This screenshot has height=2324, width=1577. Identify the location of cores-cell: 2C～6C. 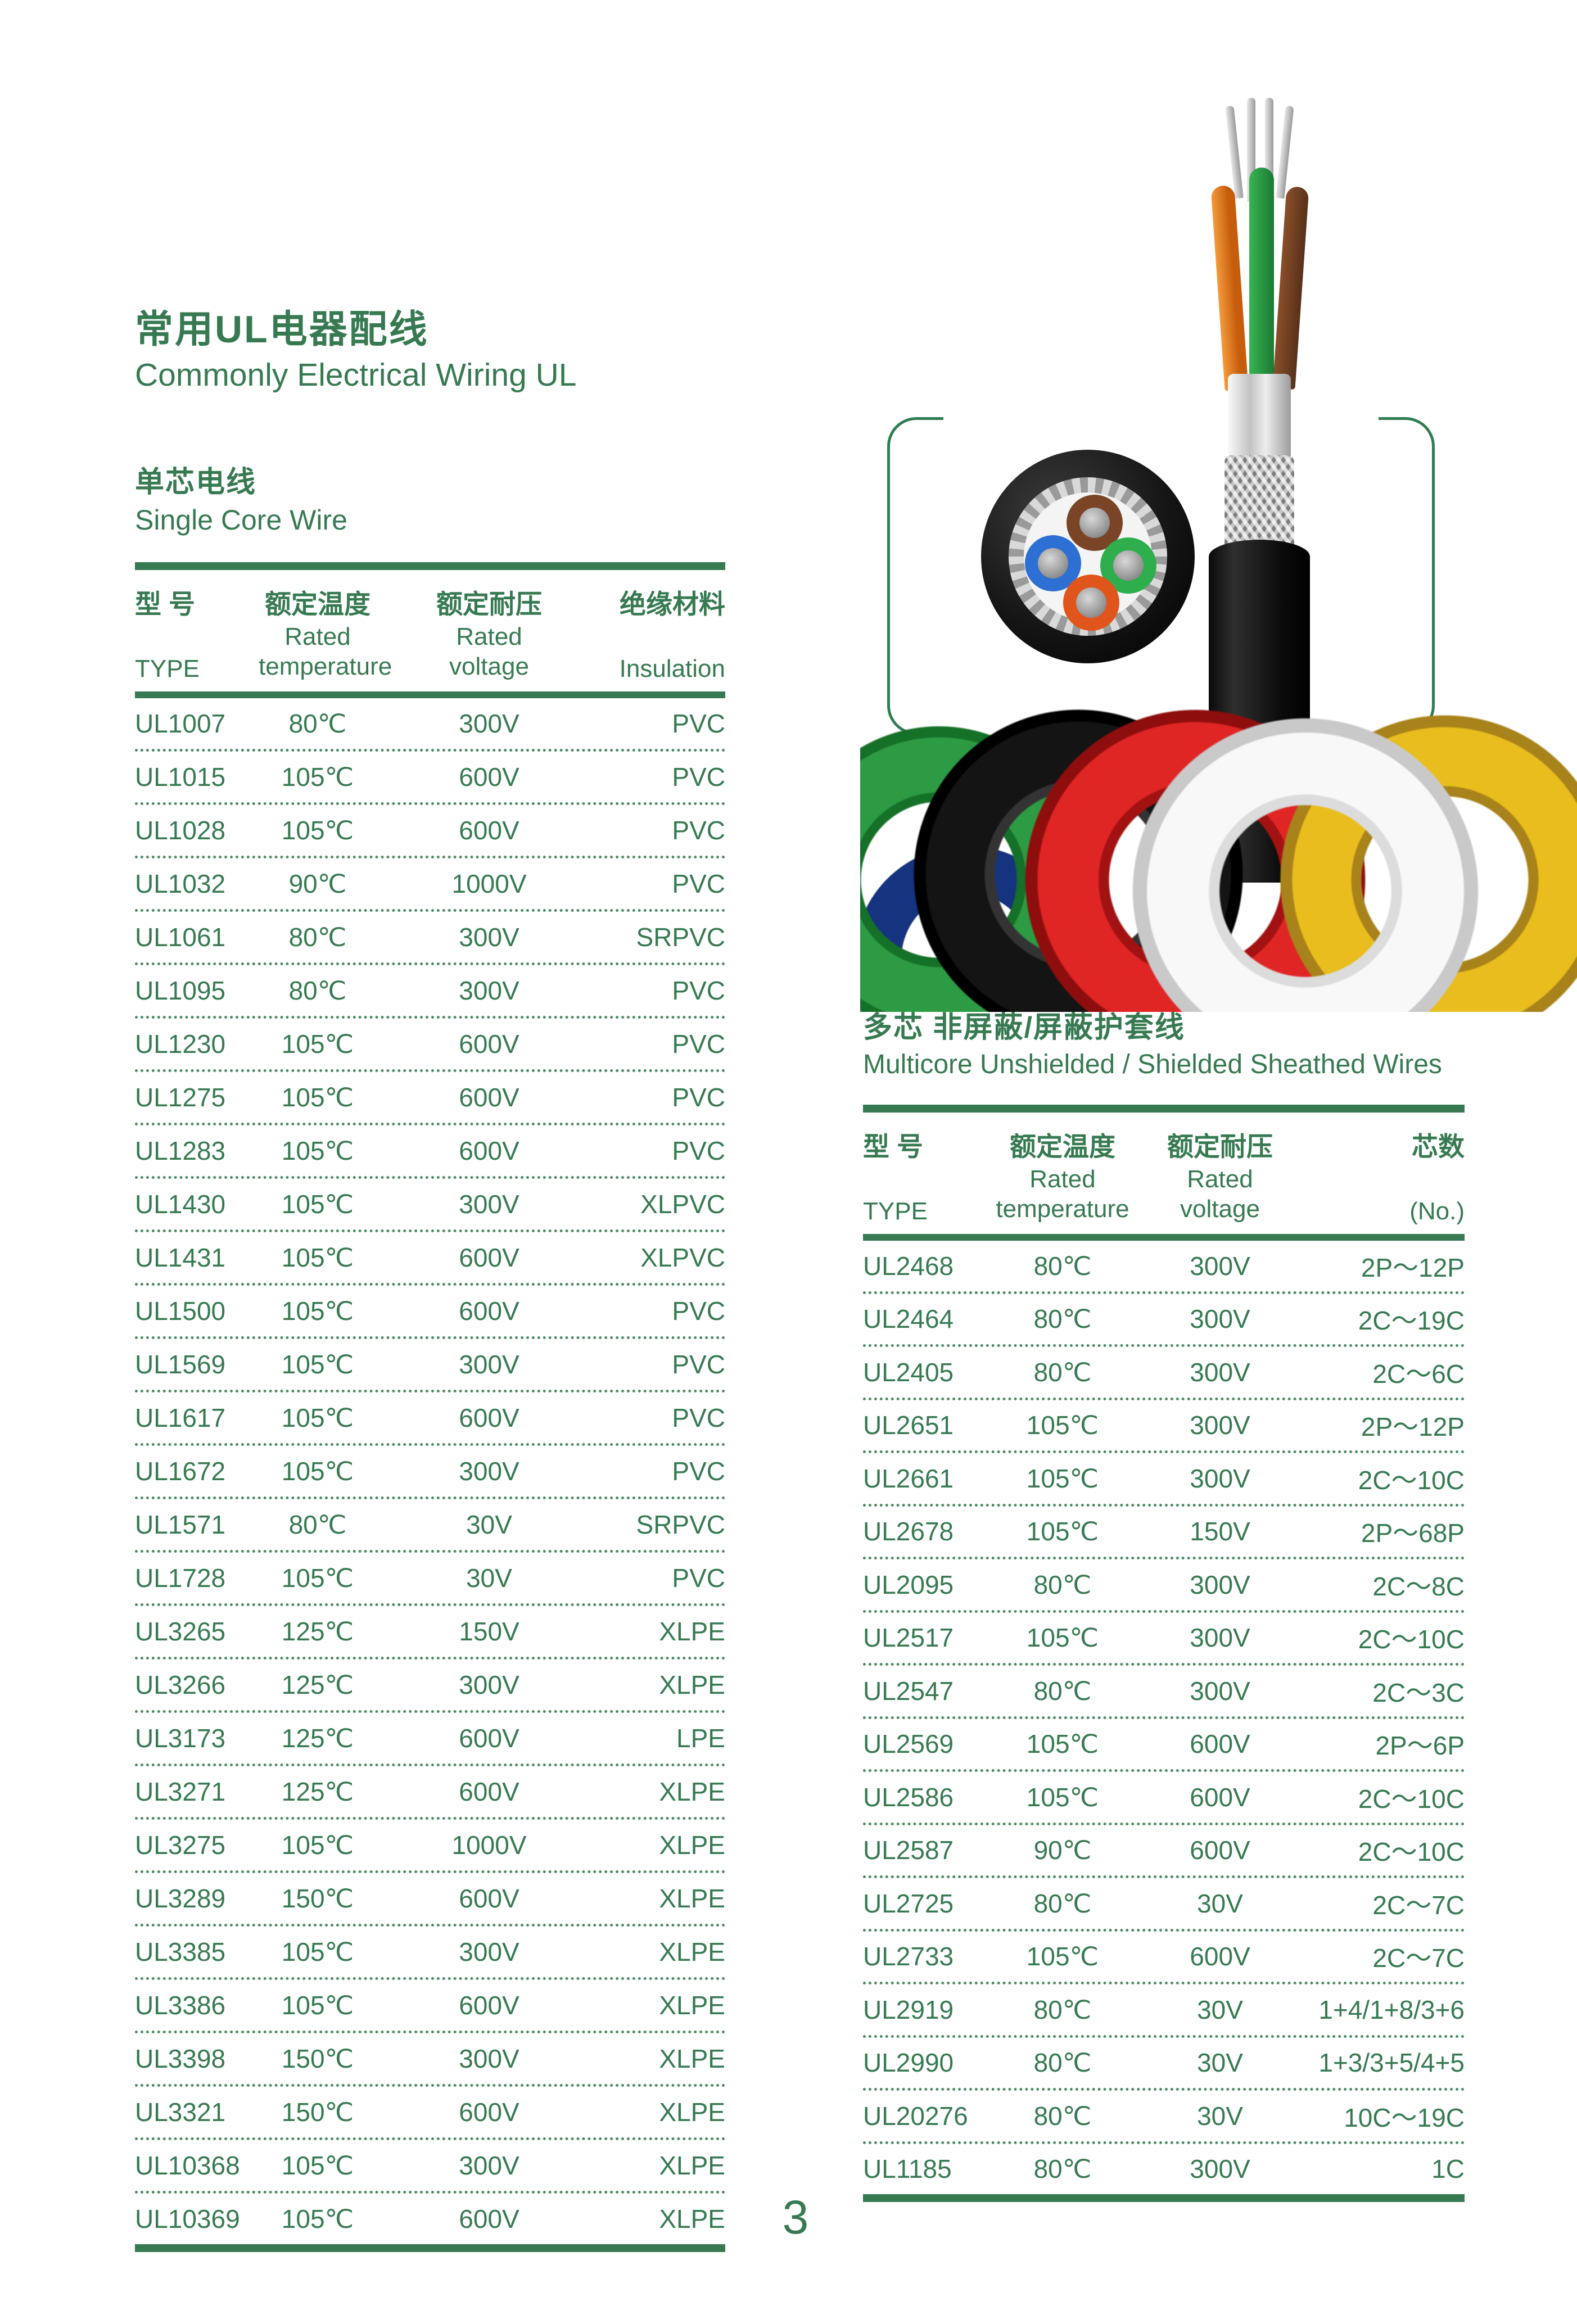
(1418, 1374).